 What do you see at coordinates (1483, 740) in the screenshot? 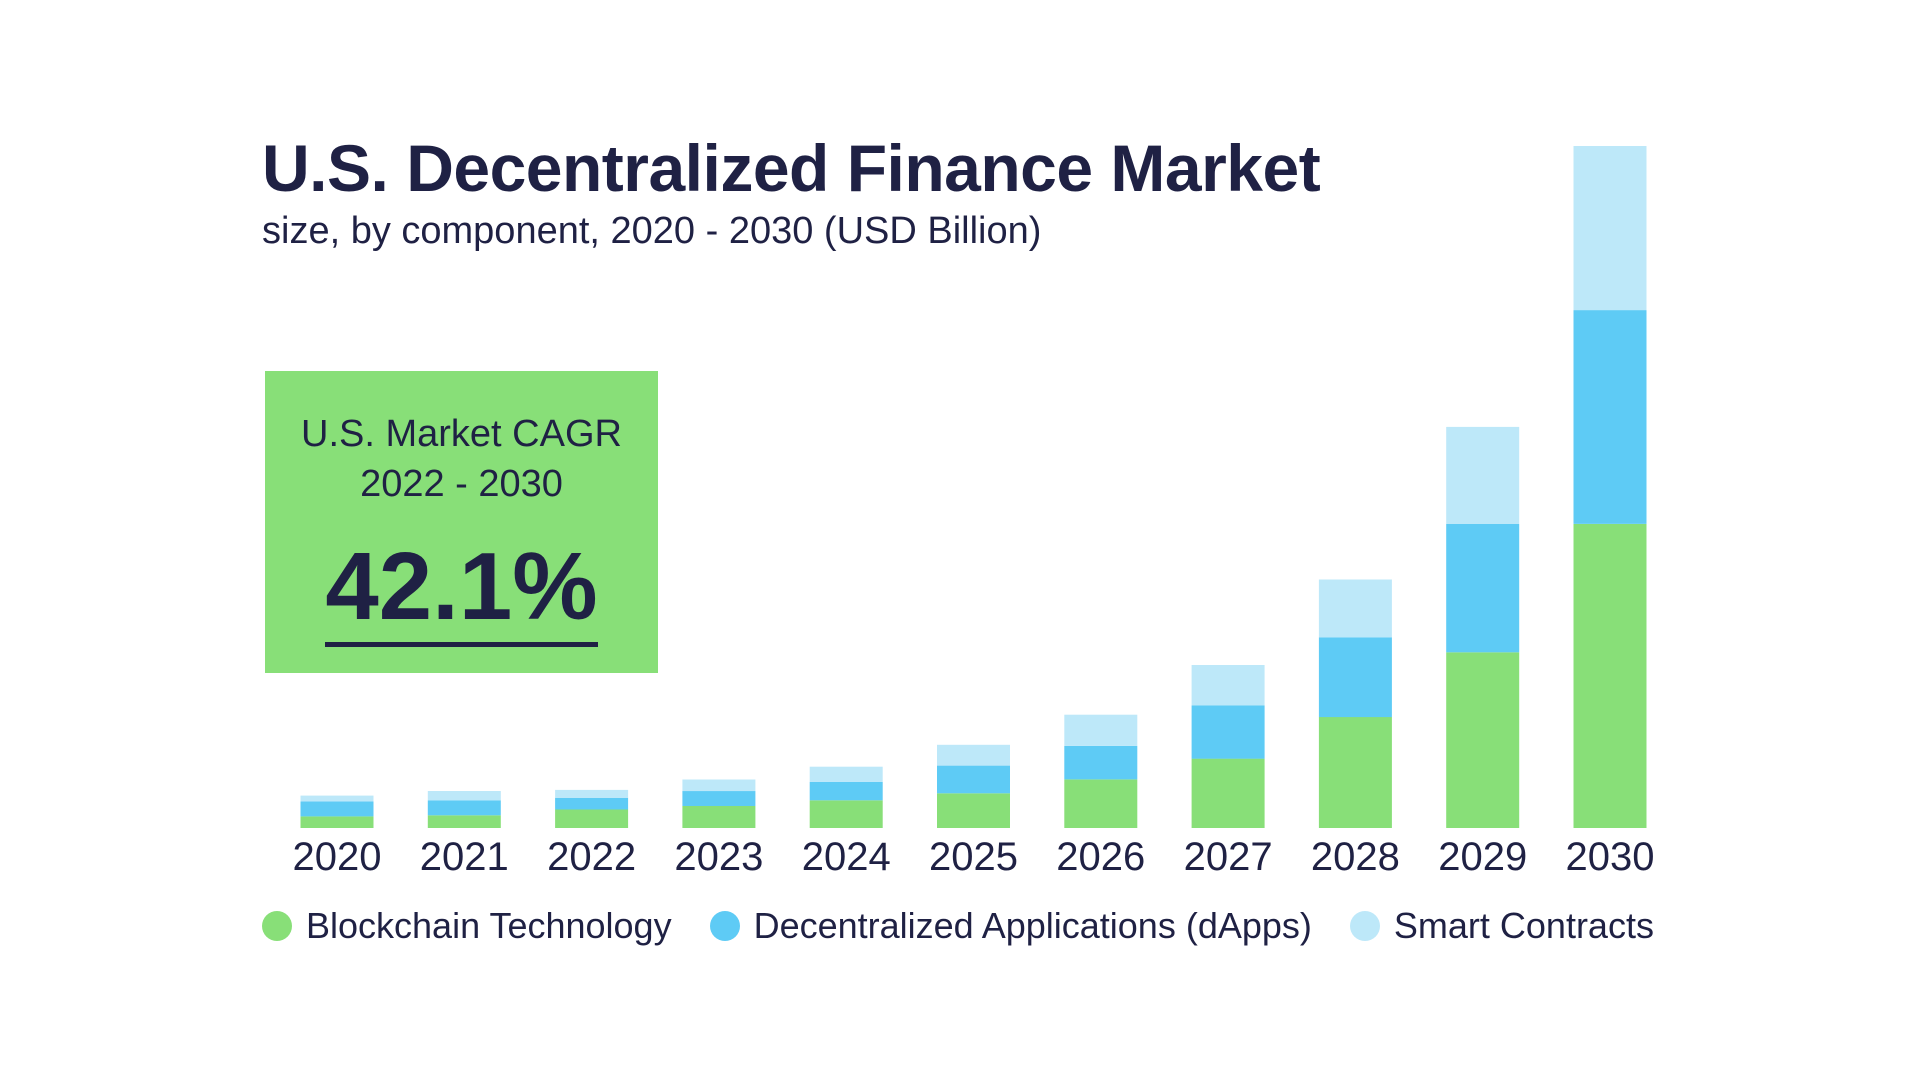
I see `bar-segment-2029-blockchain-technology` at bounding box center [1483, 740].